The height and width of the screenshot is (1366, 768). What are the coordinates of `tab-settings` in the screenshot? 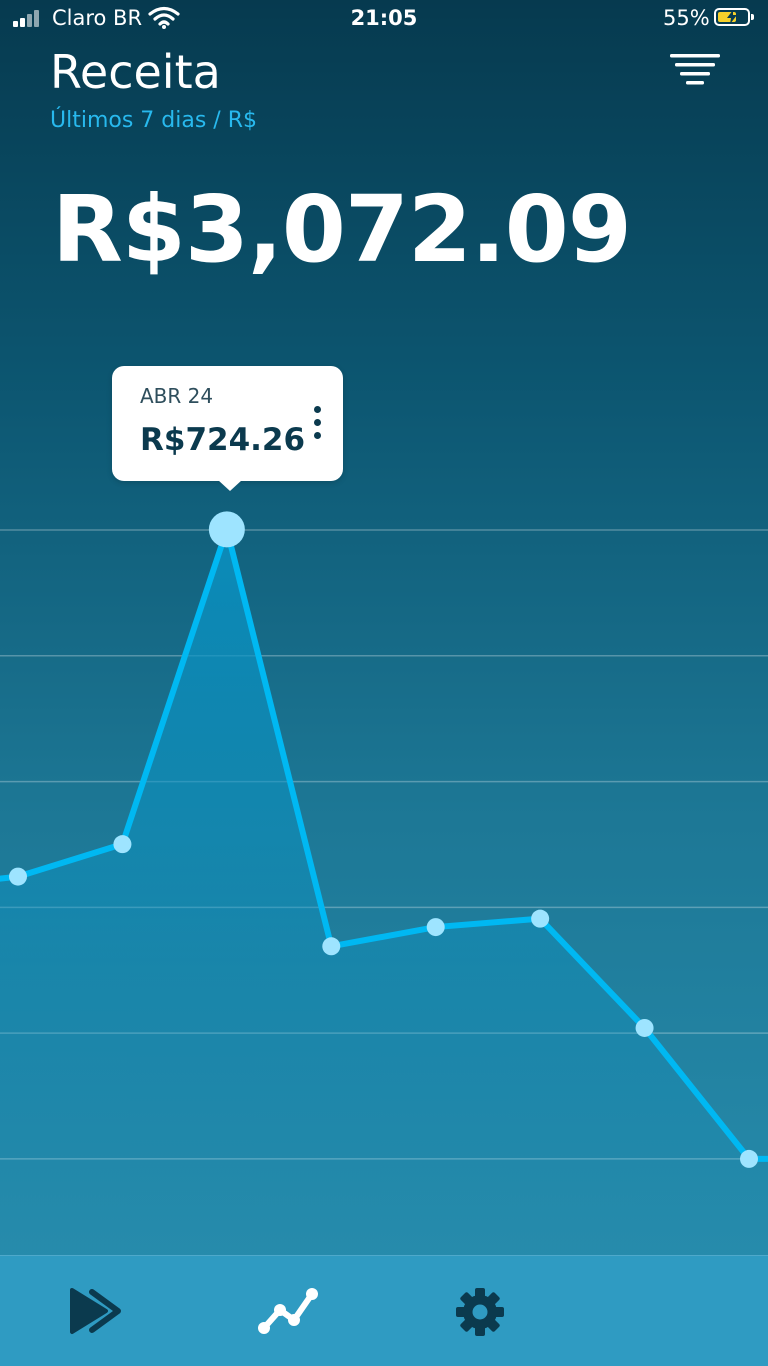 It's located at (480, 1311).